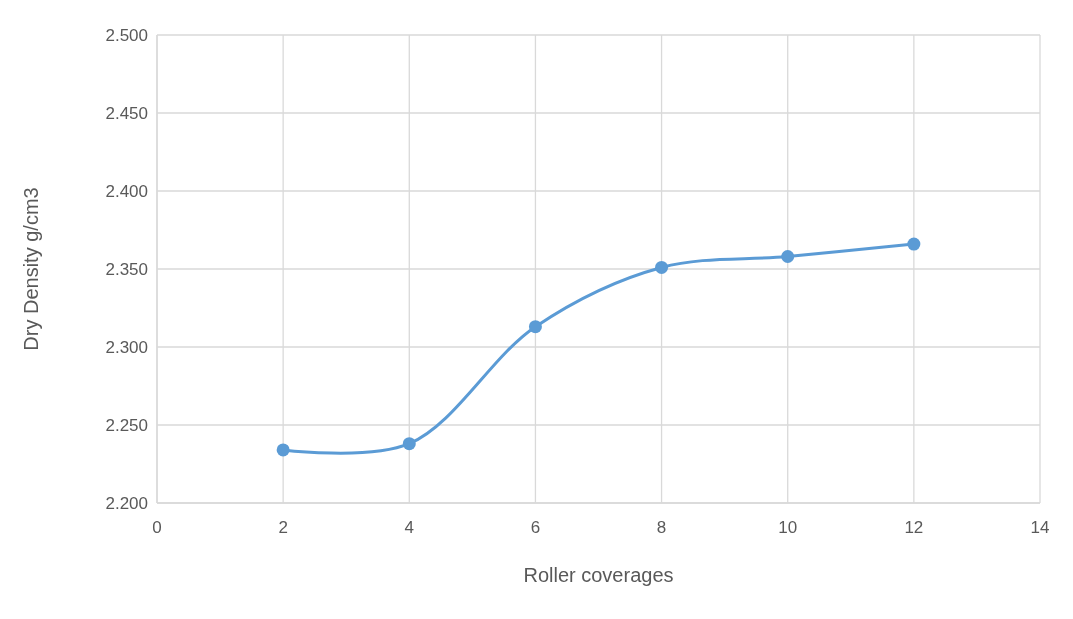 This screenshot has width=1073, height=619. I want to click on y-tick-label: 2.200, so click(126, 503).